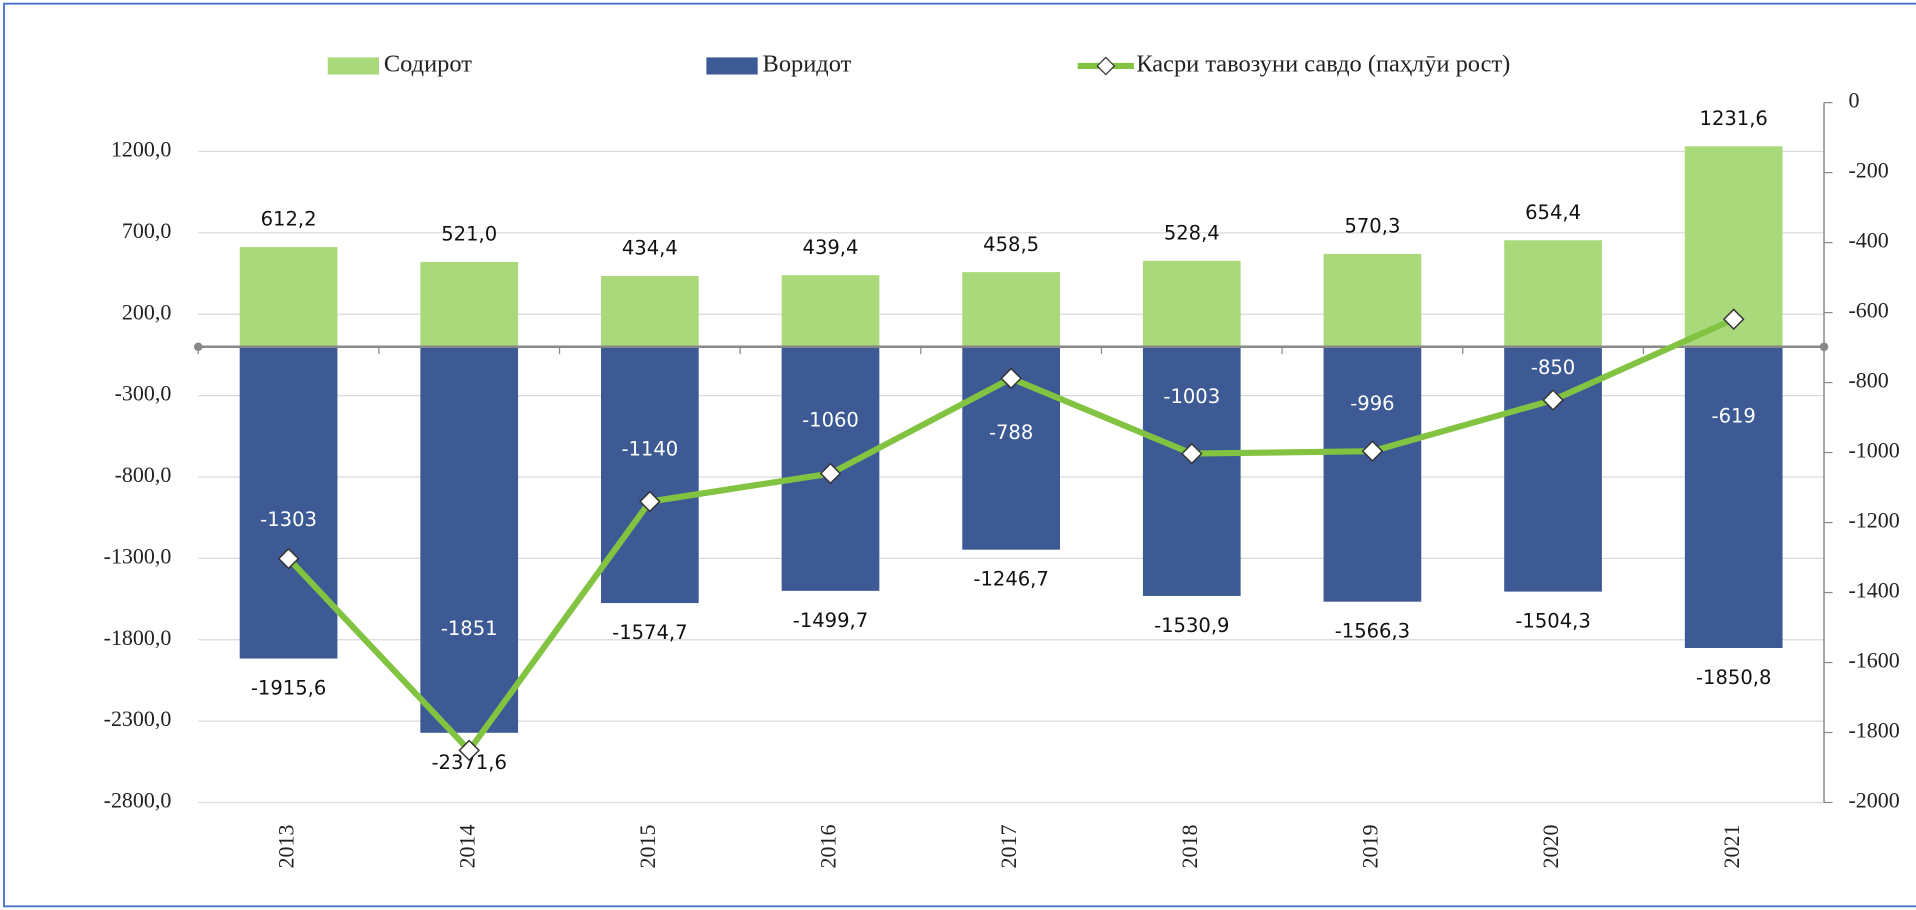 This screenshot has height=910, width=1916. Describe the element at coordinates (1011, 244) in the screenshot. I see `data-label: 458,5` at that location.